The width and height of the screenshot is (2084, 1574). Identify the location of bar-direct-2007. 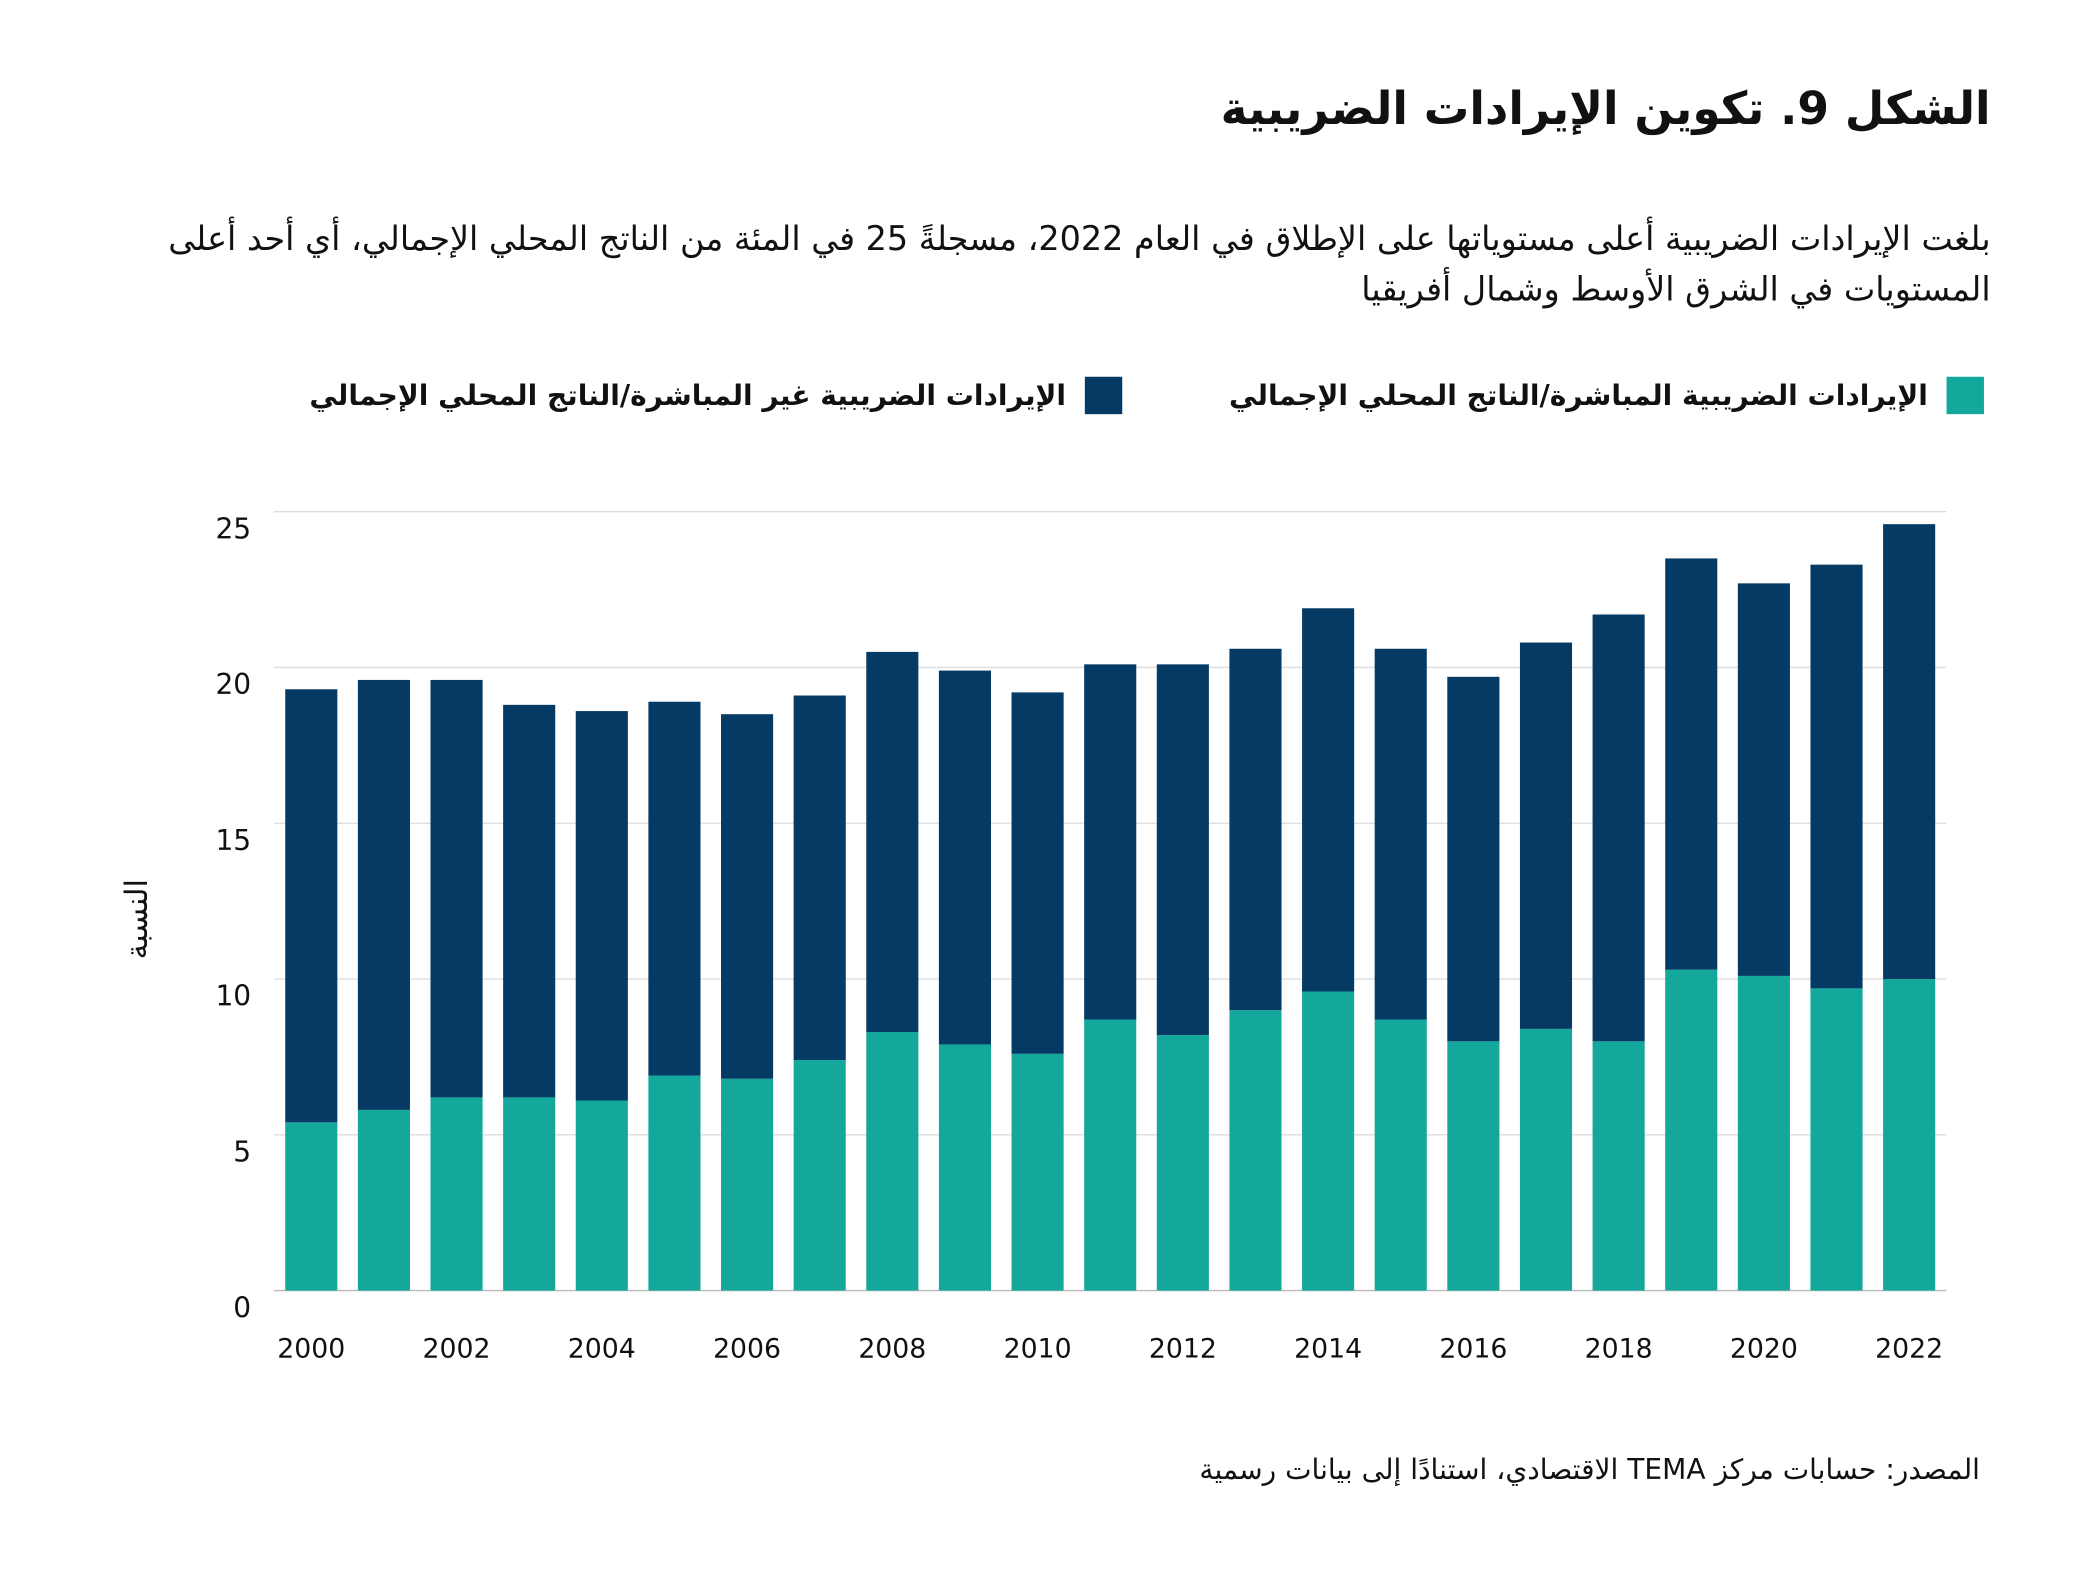
(819, 1175).